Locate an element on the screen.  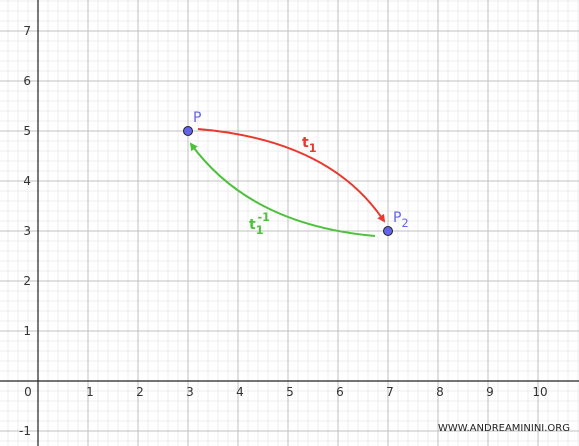
point-label: P is located at coordinates (197, 118).